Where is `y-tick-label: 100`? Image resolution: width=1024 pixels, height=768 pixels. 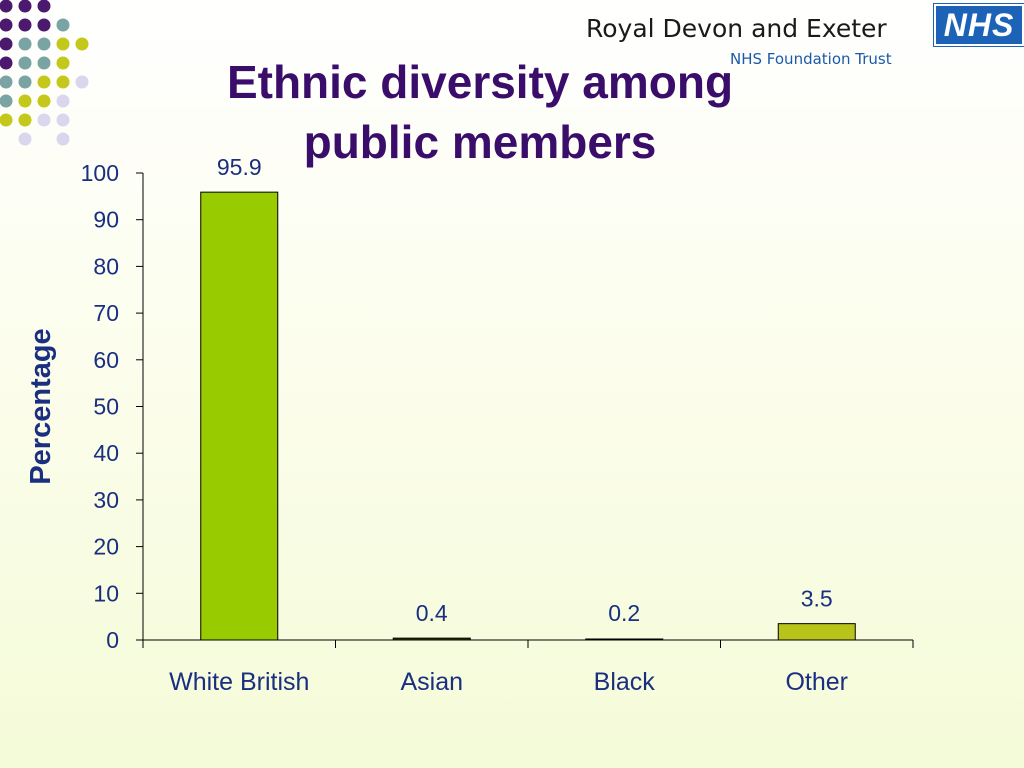 y-tick-label: 100 is located at coordinates (100, 173).